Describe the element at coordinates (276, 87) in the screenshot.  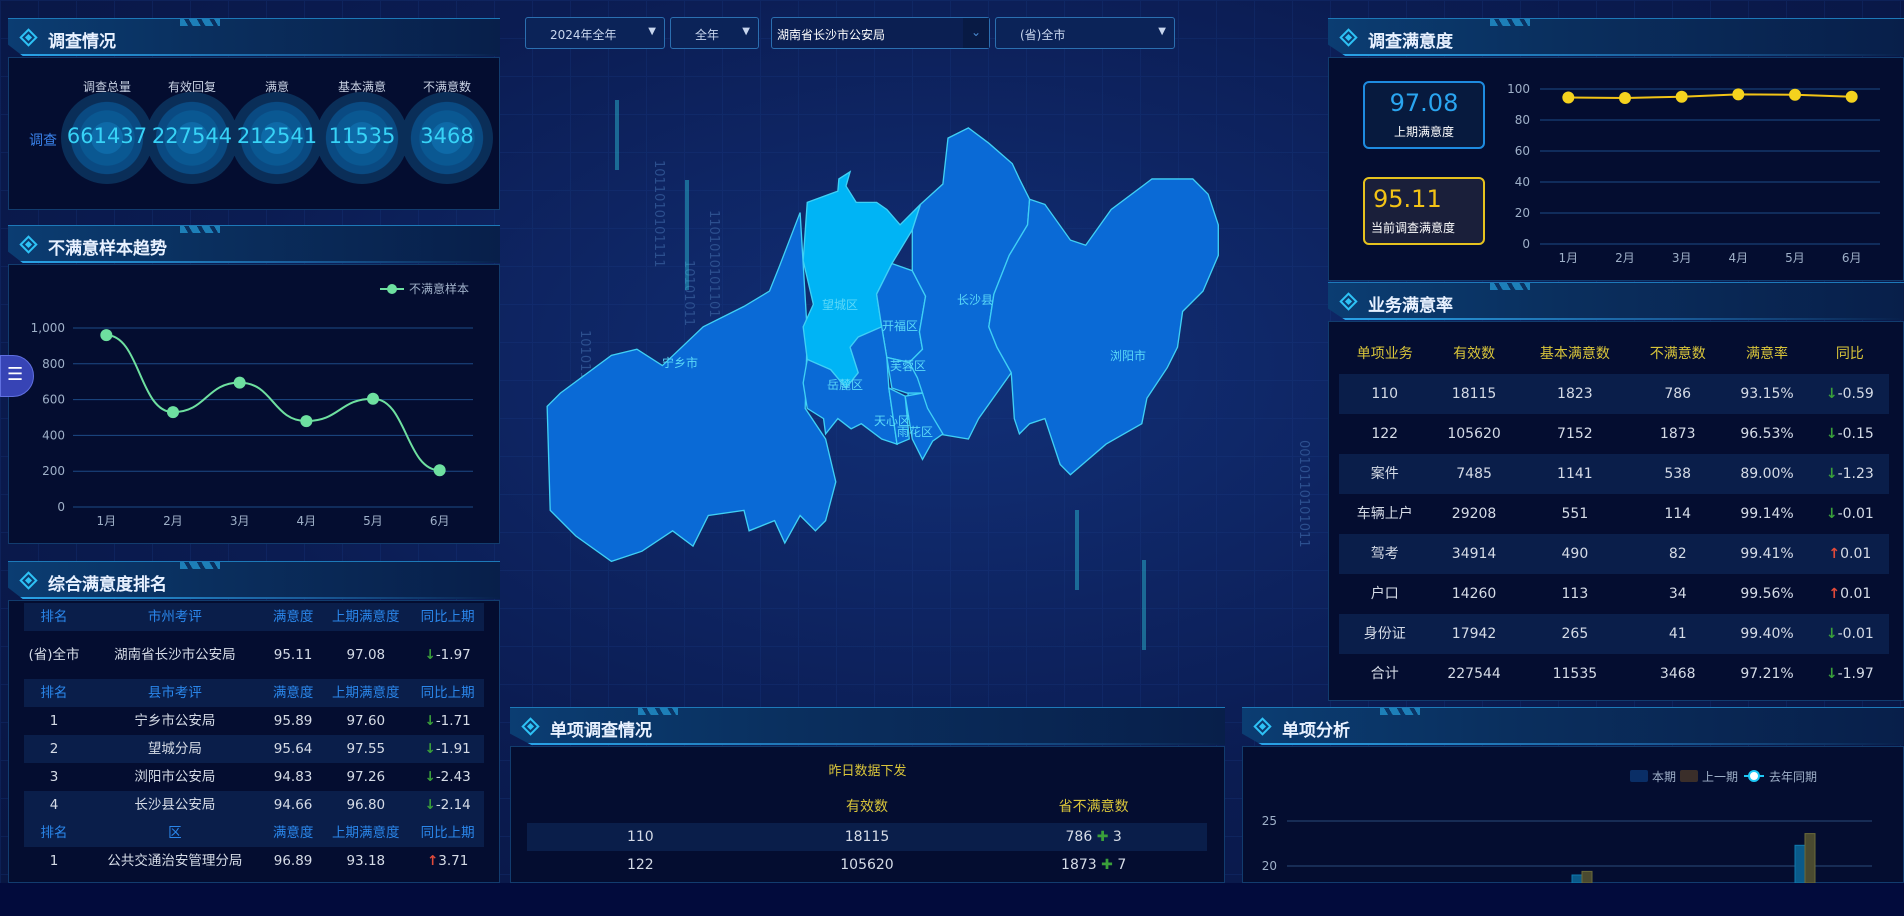
I see `survey-item-label: 满意` at that location.